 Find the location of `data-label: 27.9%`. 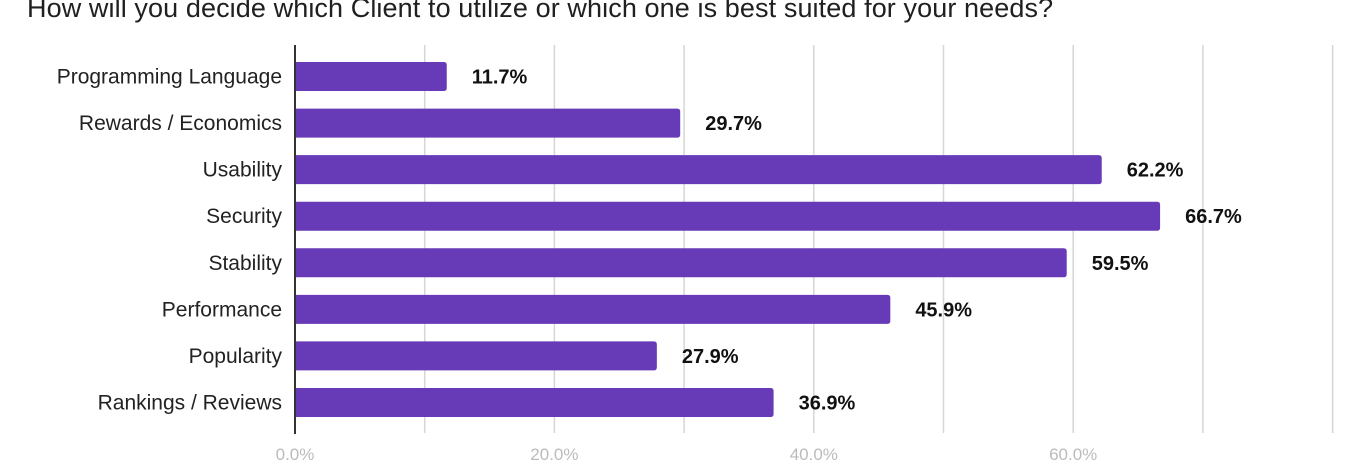

data-label: 27.9% is located at coordinates (710, 357).